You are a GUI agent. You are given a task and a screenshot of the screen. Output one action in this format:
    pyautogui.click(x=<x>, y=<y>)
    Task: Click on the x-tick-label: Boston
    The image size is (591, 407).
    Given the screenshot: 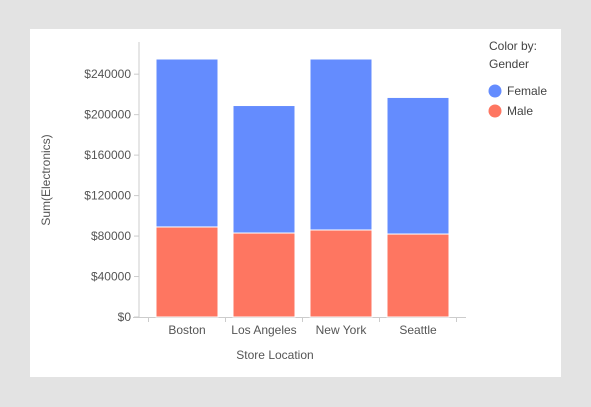 What is the action you would take?
    pyautogui.click(x=186, y=330)
    